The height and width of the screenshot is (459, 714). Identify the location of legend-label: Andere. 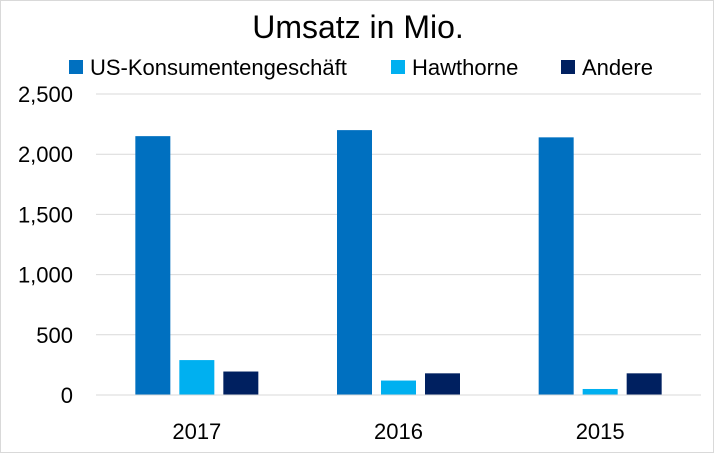
(617, 67).